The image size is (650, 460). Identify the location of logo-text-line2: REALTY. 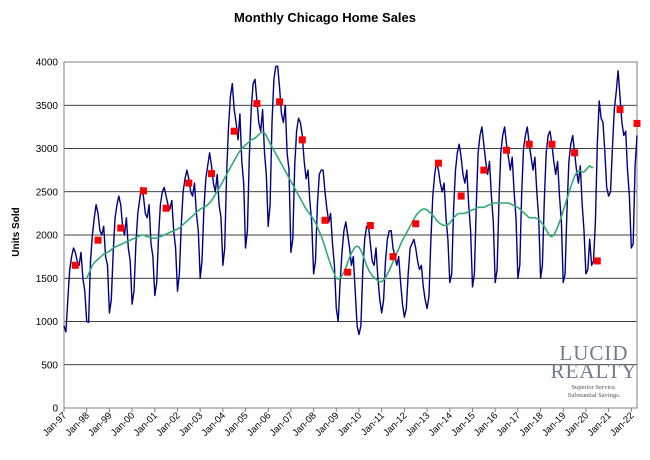
(594, 371).